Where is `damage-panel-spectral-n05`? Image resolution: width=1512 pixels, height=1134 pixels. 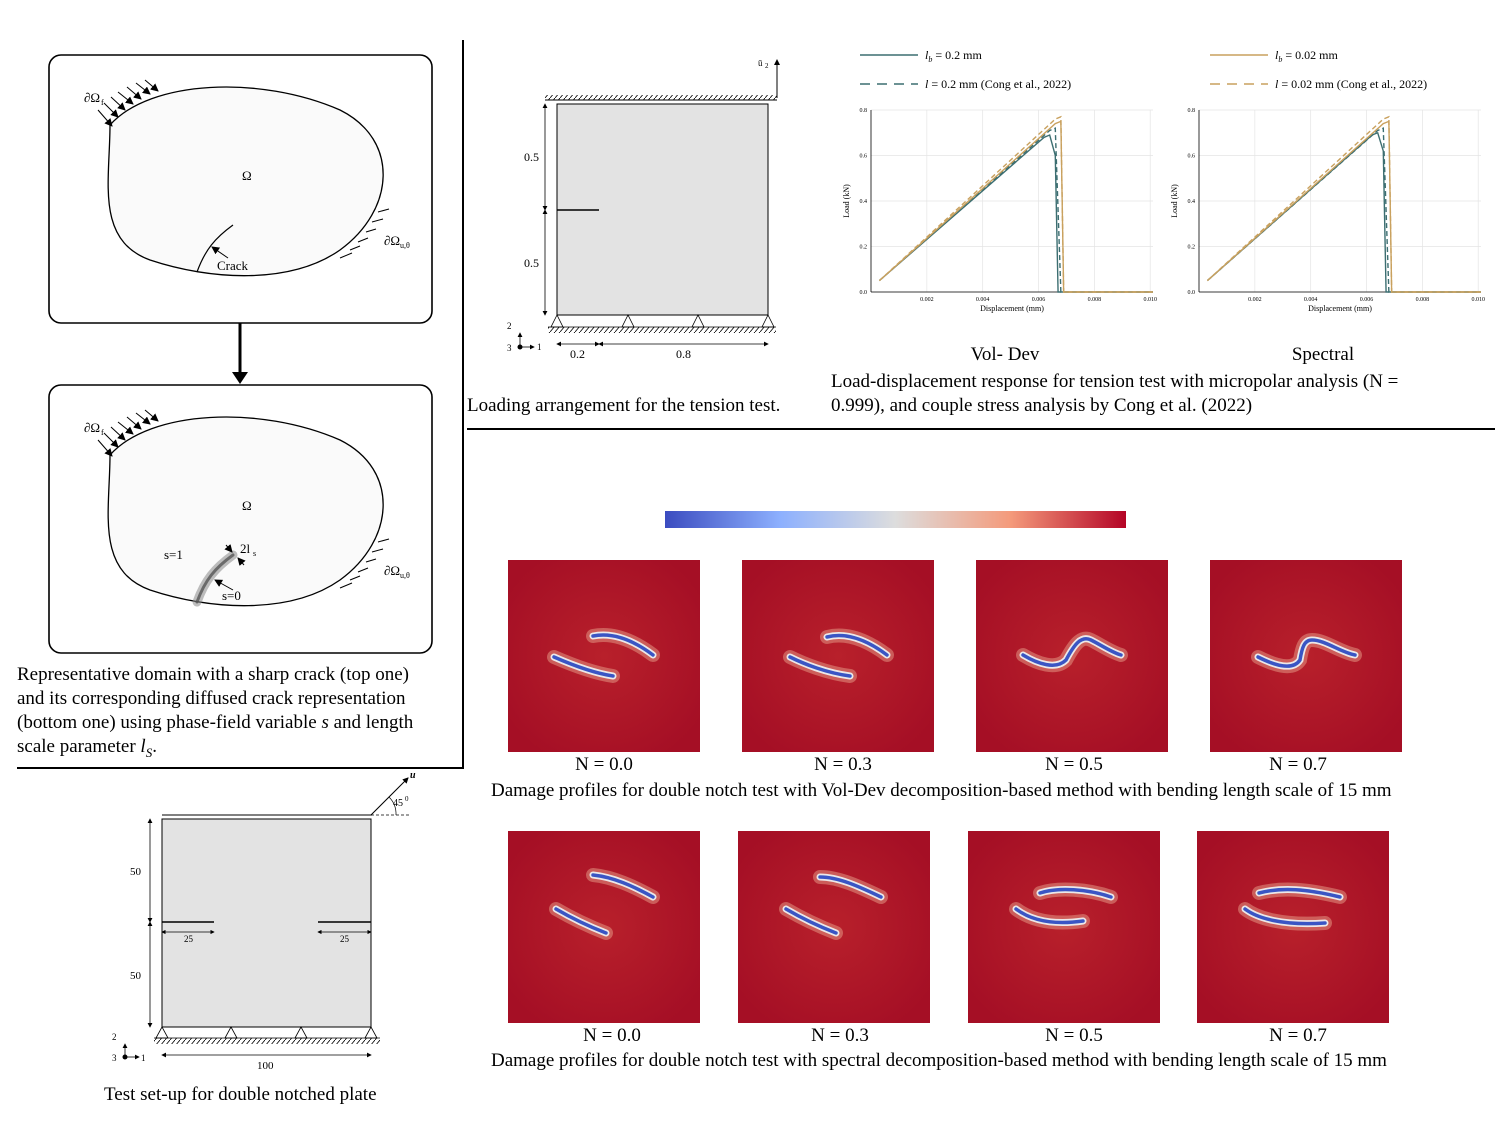 damage-panel-spectral-n05 is located at coordinates (1064, 927).